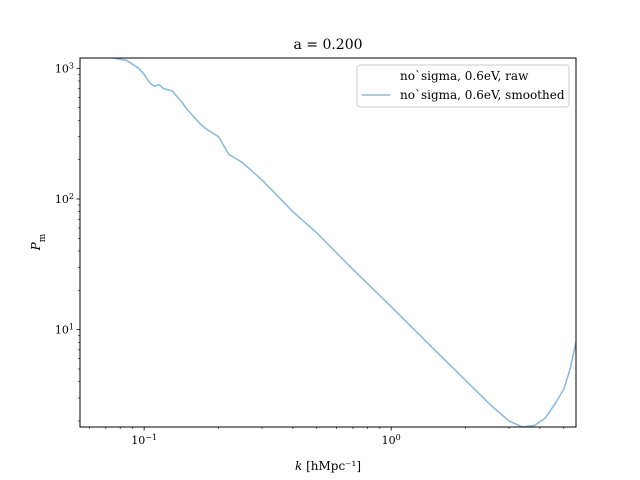 The height and width of the screenshot is (480, 640). What do you see at coordinates (327, 45) in the screenshot?
I see `chart-title: a = 0.200` at bounding box center [327, 45].